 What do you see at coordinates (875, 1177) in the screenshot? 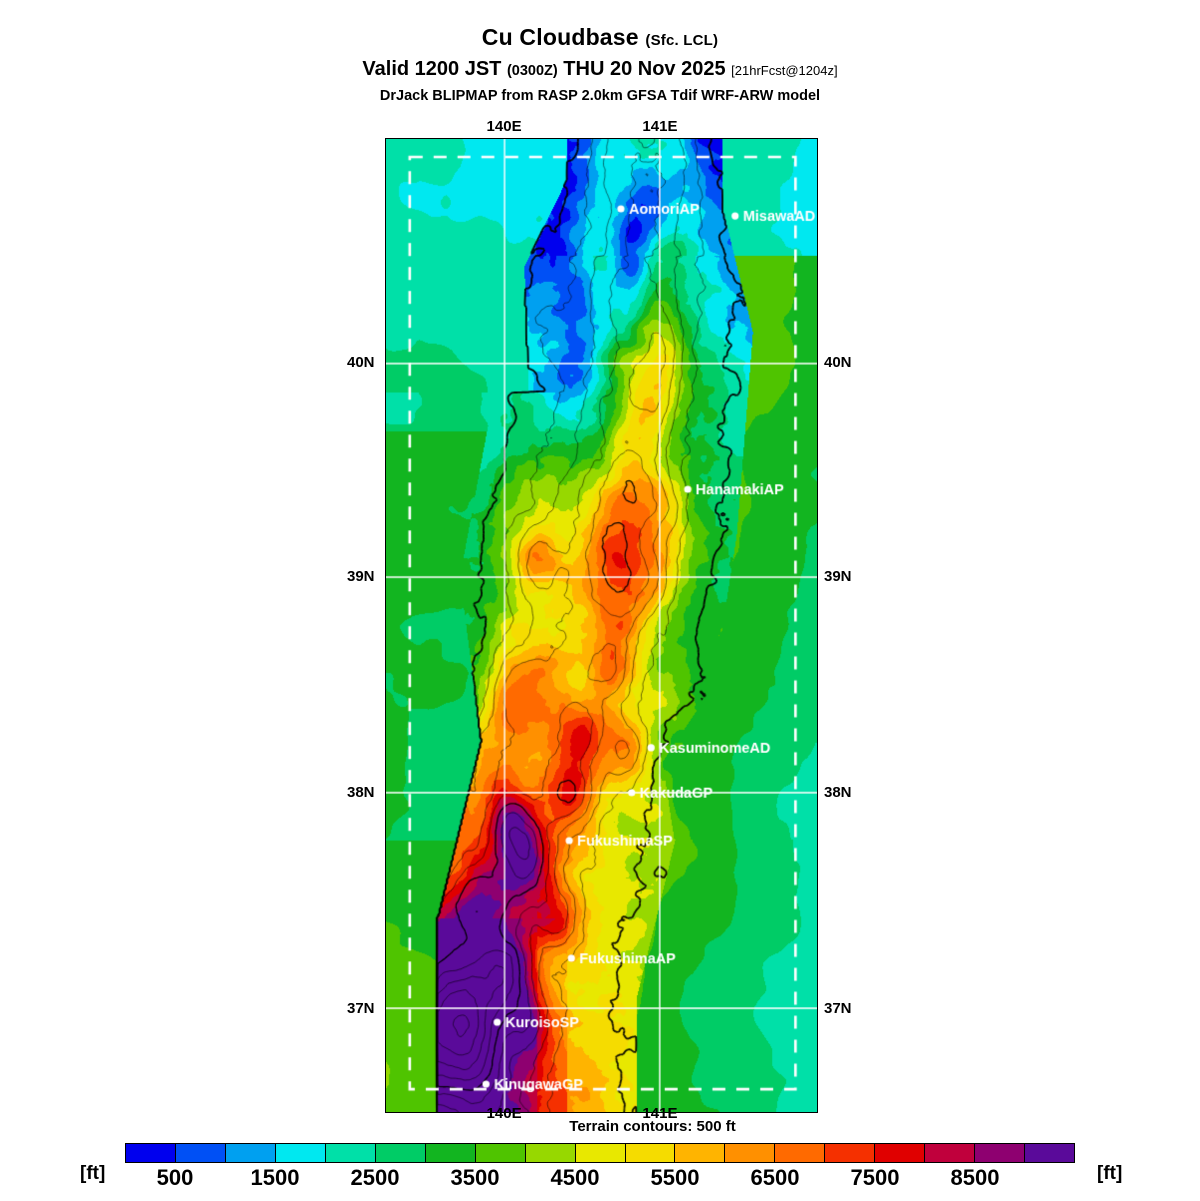
I see `colorbar-tick-7500: 7500` at bounding box center [875, 1177].